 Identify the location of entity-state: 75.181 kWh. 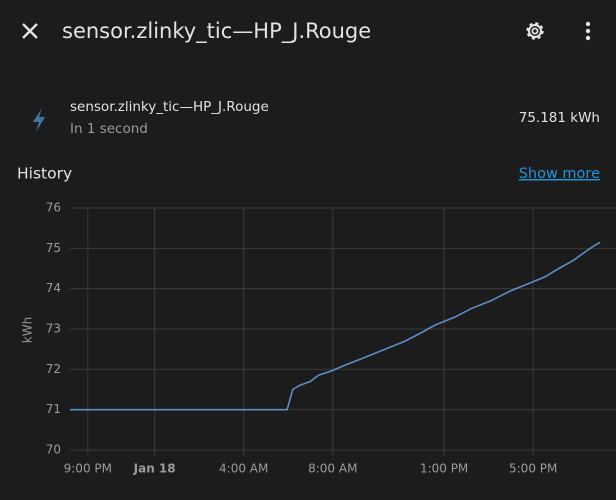
(559, 118).